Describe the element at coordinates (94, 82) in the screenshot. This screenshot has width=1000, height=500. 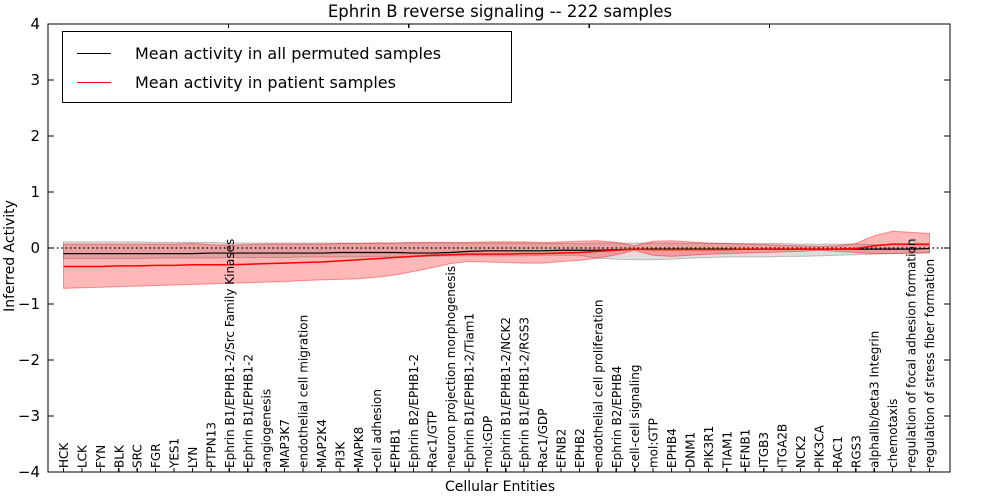
I see `legend-line-swatch-red` at that location.